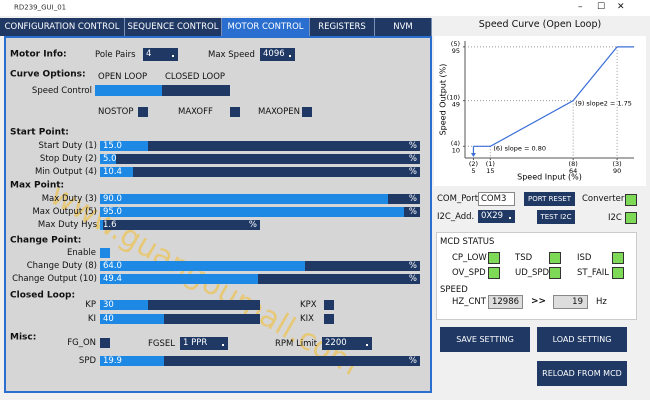  What do you see at coordinates (87, 360) in the screenshot?
I see `slider-label: SPD` at bounding box center [87, 360].